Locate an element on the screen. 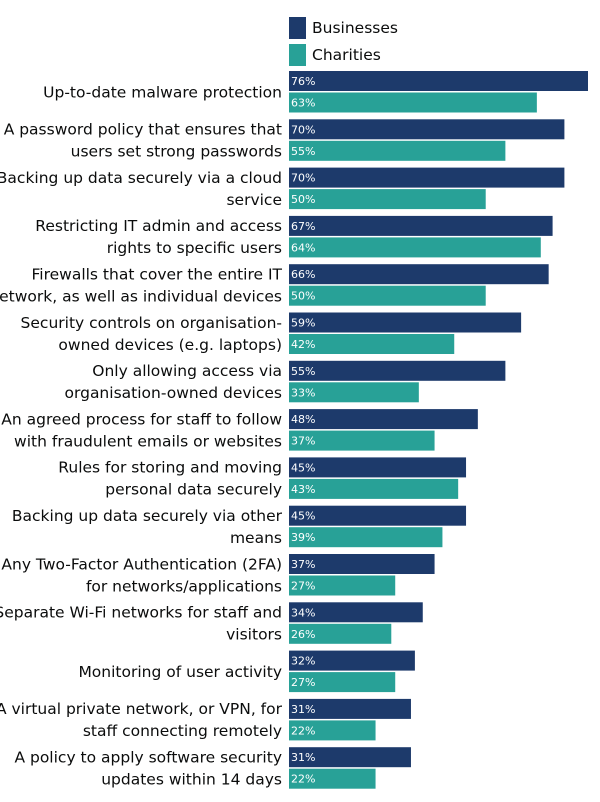 This screenshot has height=802, width=600. category-label-line: Monitoring of user activity is located at coordinates (180, 672).